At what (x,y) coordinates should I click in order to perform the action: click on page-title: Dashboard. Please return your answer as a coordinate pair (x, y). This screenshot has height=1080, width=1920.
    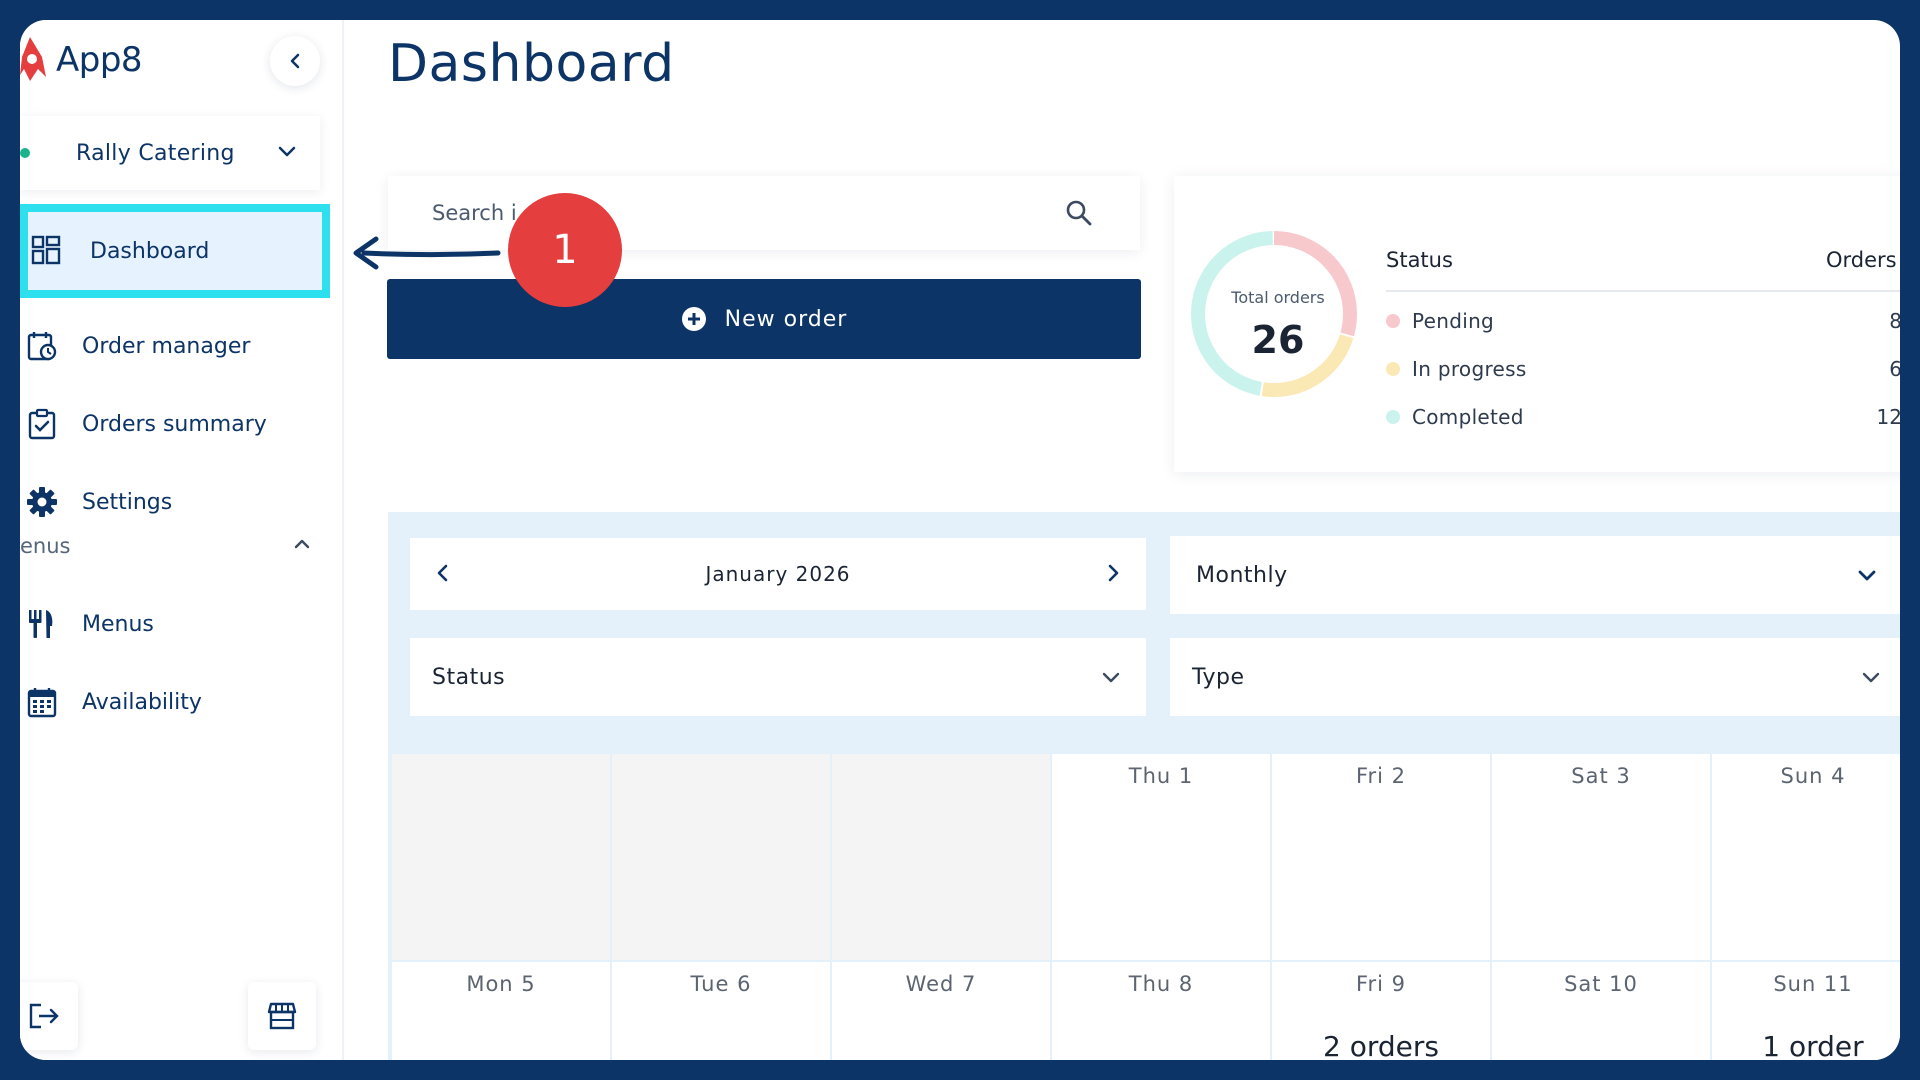
    Looking at the image, I should click on (531, 64).